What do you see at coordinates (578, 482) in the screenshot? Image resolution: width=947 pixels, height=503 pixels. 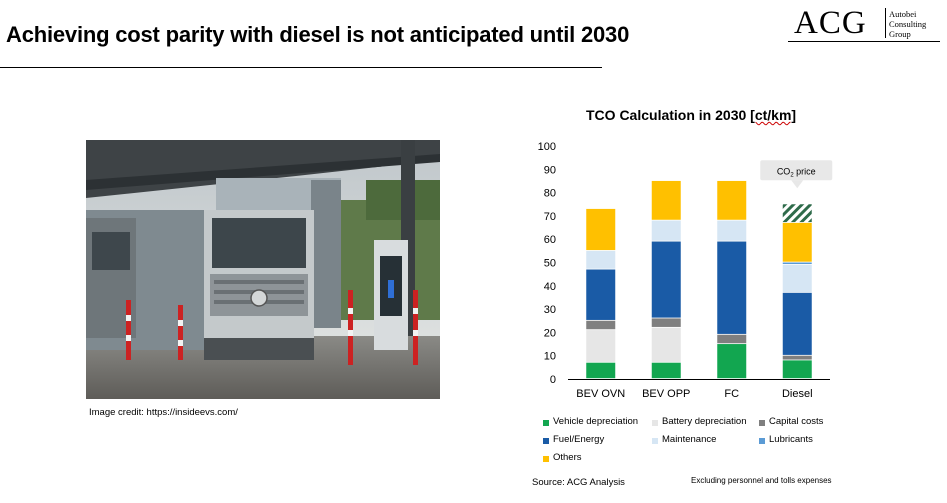 I see `source-note: Source: ACG Analysis` at bounding box center [578, 482].